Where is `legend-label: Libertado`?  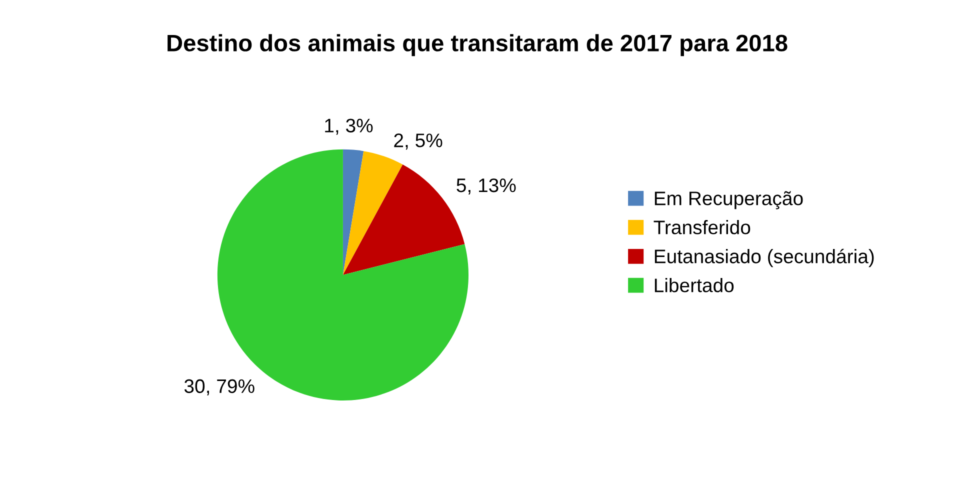
legend-label: Libertado is located at coordinates (694, 285).